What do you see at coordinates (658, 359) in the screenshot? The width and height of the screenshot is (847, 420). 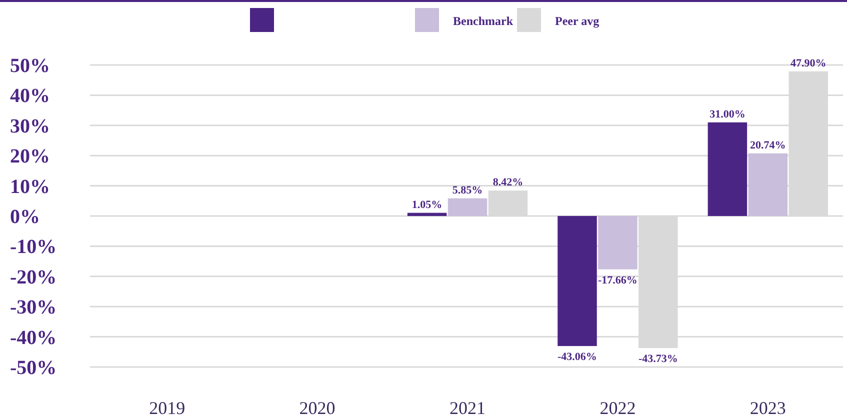 I see `data-label: -43.73%` at bounding box center [658, 359].